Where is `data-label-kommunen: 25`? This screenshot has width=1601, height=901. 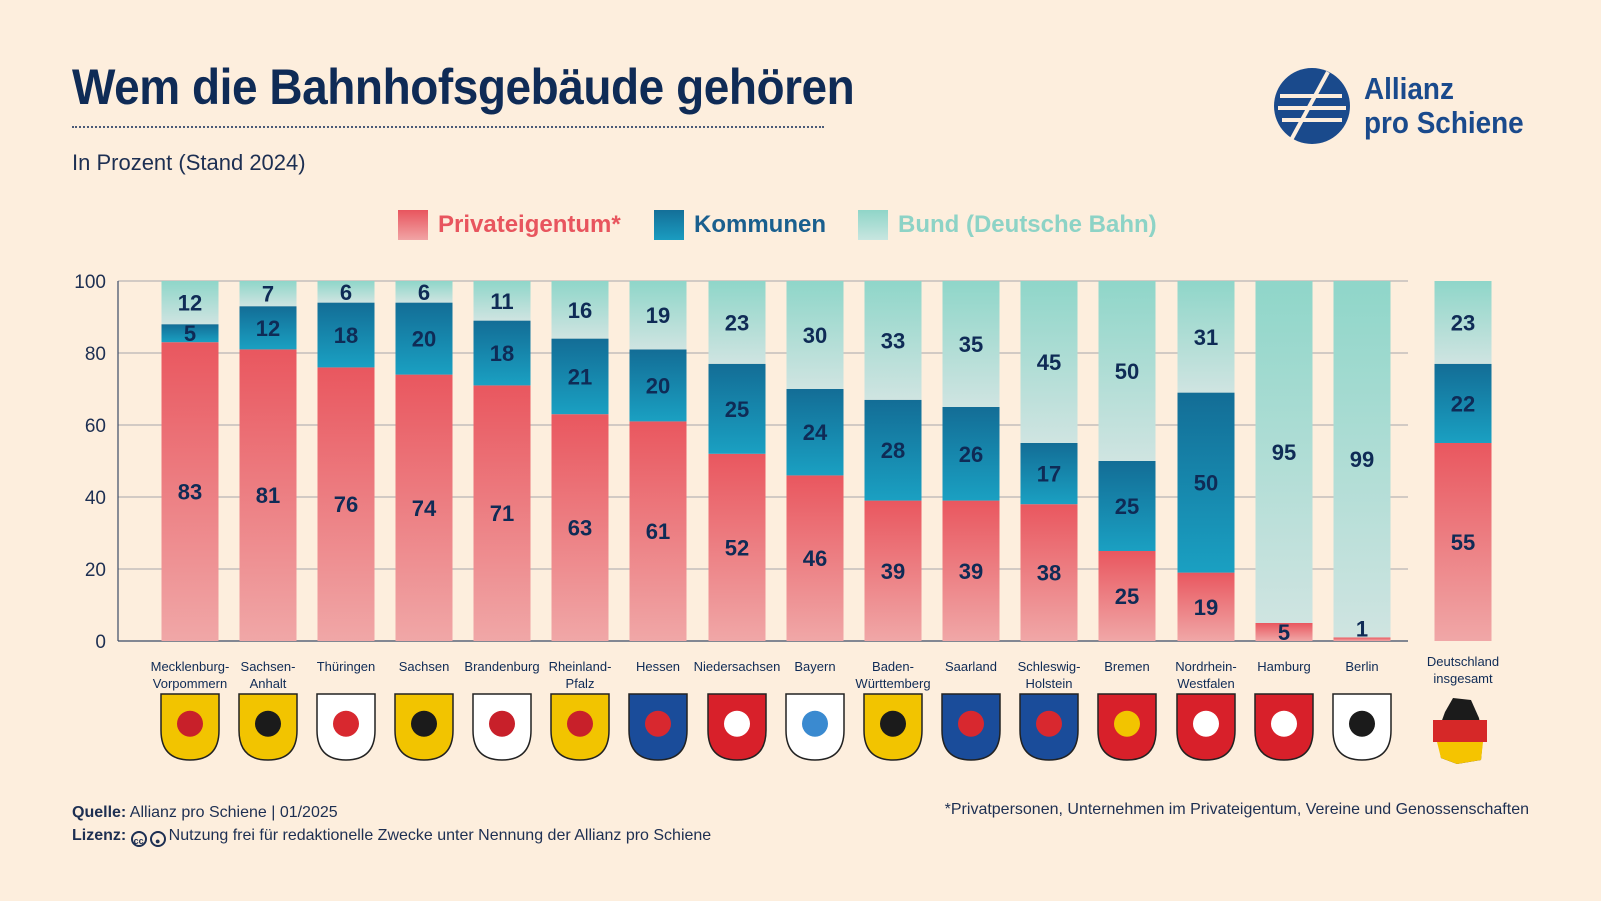
data-label-kommunen: 25 is located at coordinates (1127, 506).